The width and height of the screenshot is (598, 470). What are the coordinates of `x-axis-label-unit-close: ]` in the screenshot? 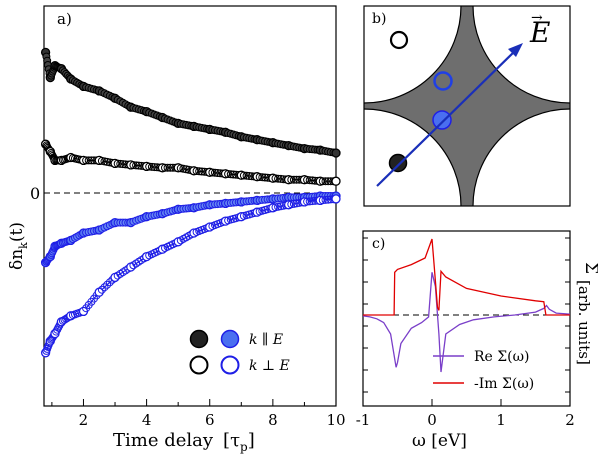 It's located at (251, 440).